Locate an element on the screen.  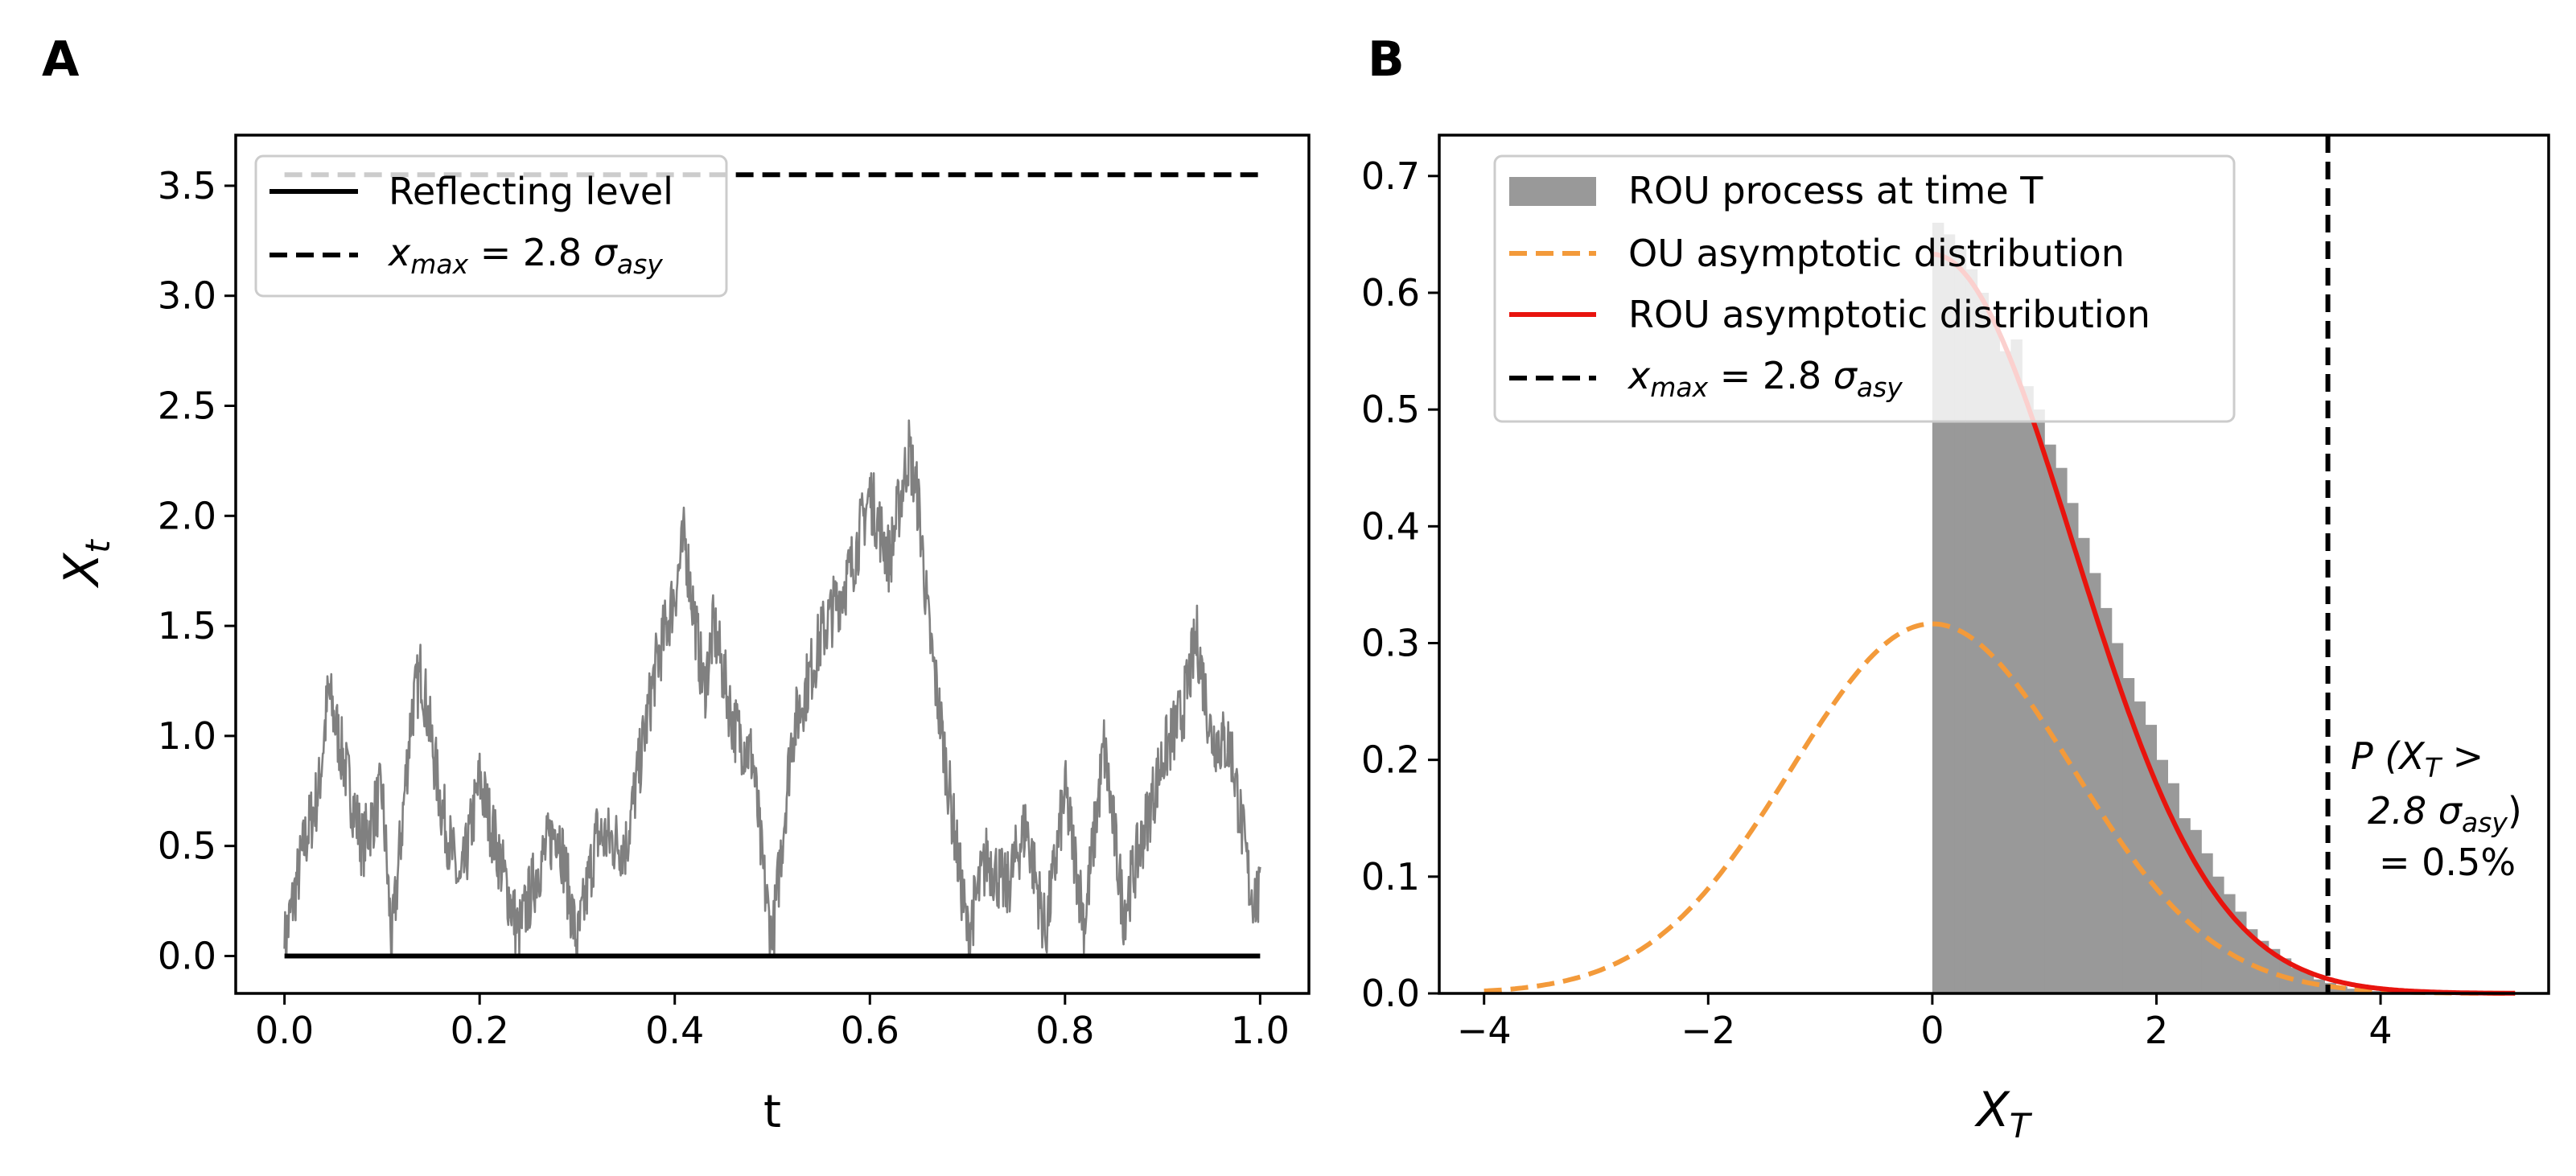
chart-b-x-tick-label: 0 is located at coordinates (1932, 1030).